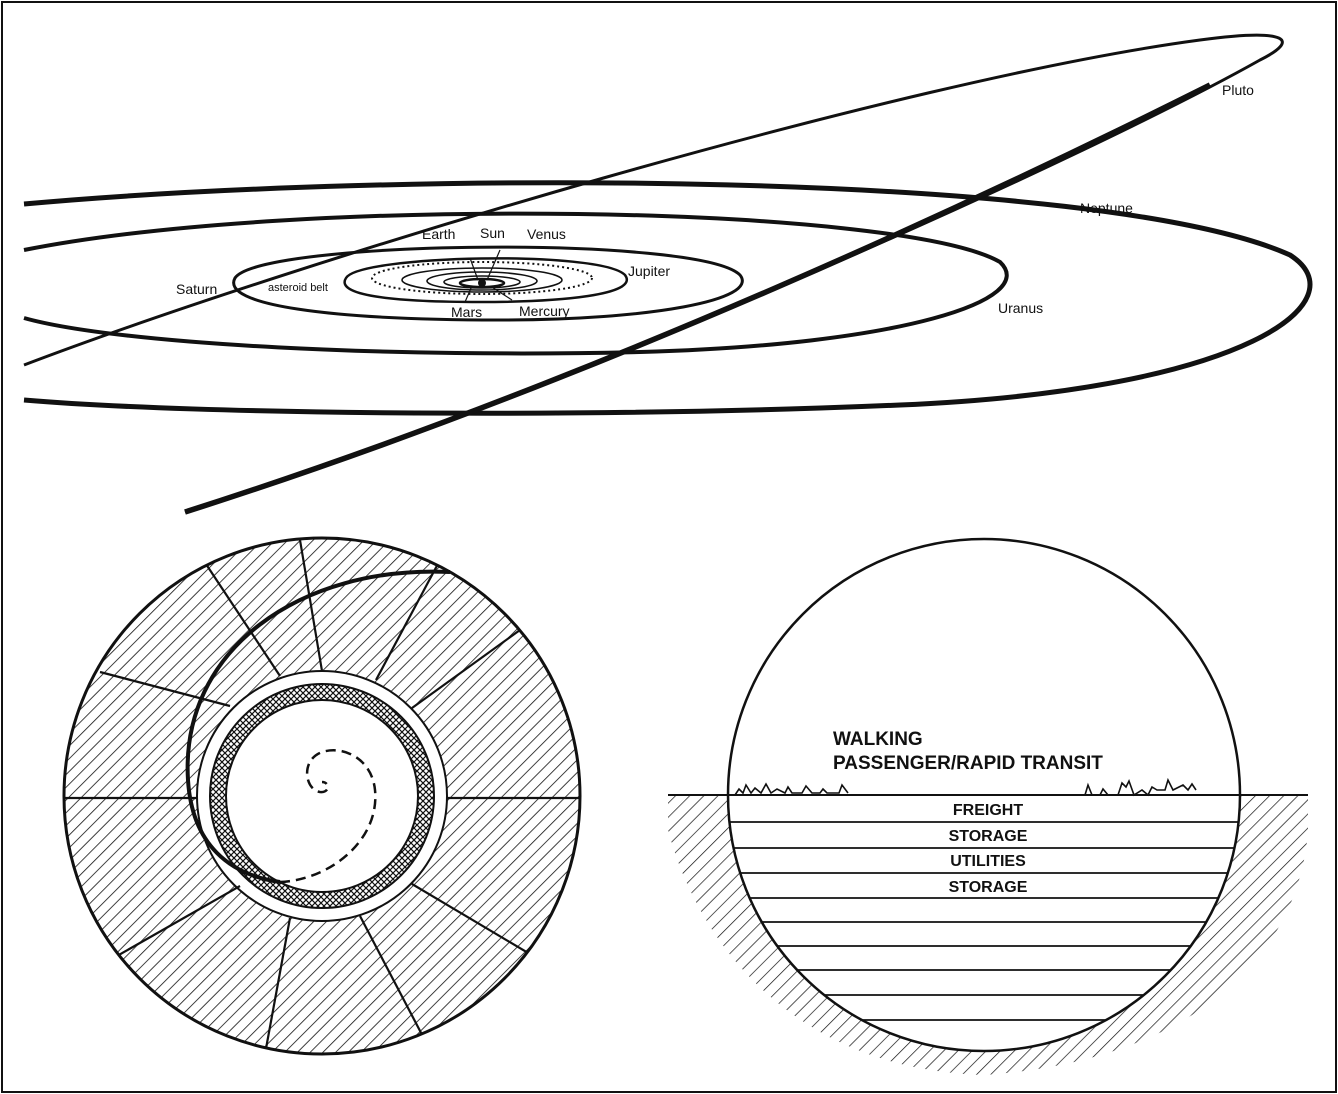 The height and width of the screenshot is (1094, 1338). Describe the element at coordinates (649, 271) in the screenshot. I see `label-jupiter: Jupiter` at that location.